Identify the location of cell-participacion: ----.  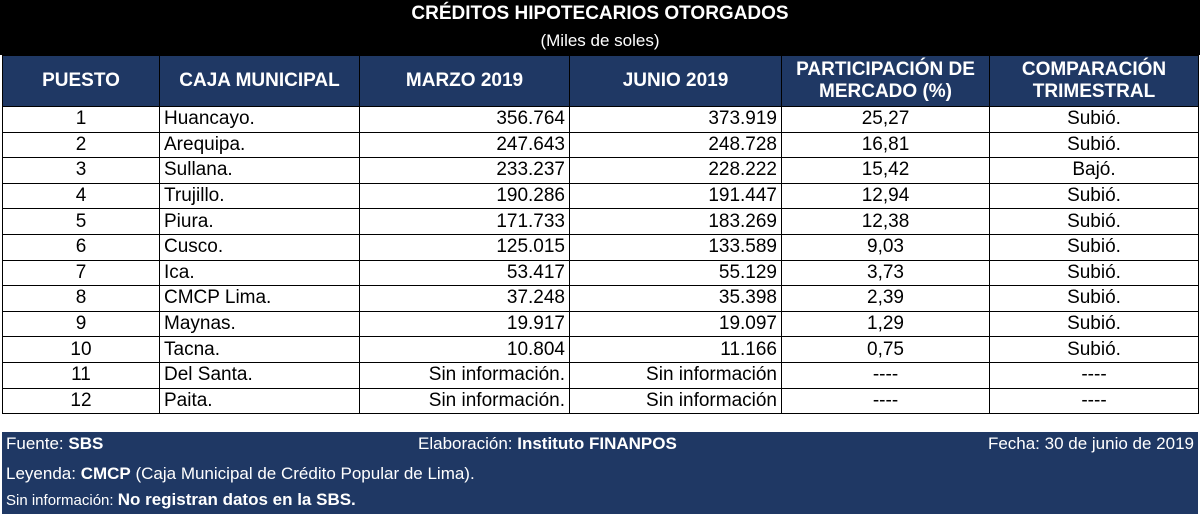
(885, 375).